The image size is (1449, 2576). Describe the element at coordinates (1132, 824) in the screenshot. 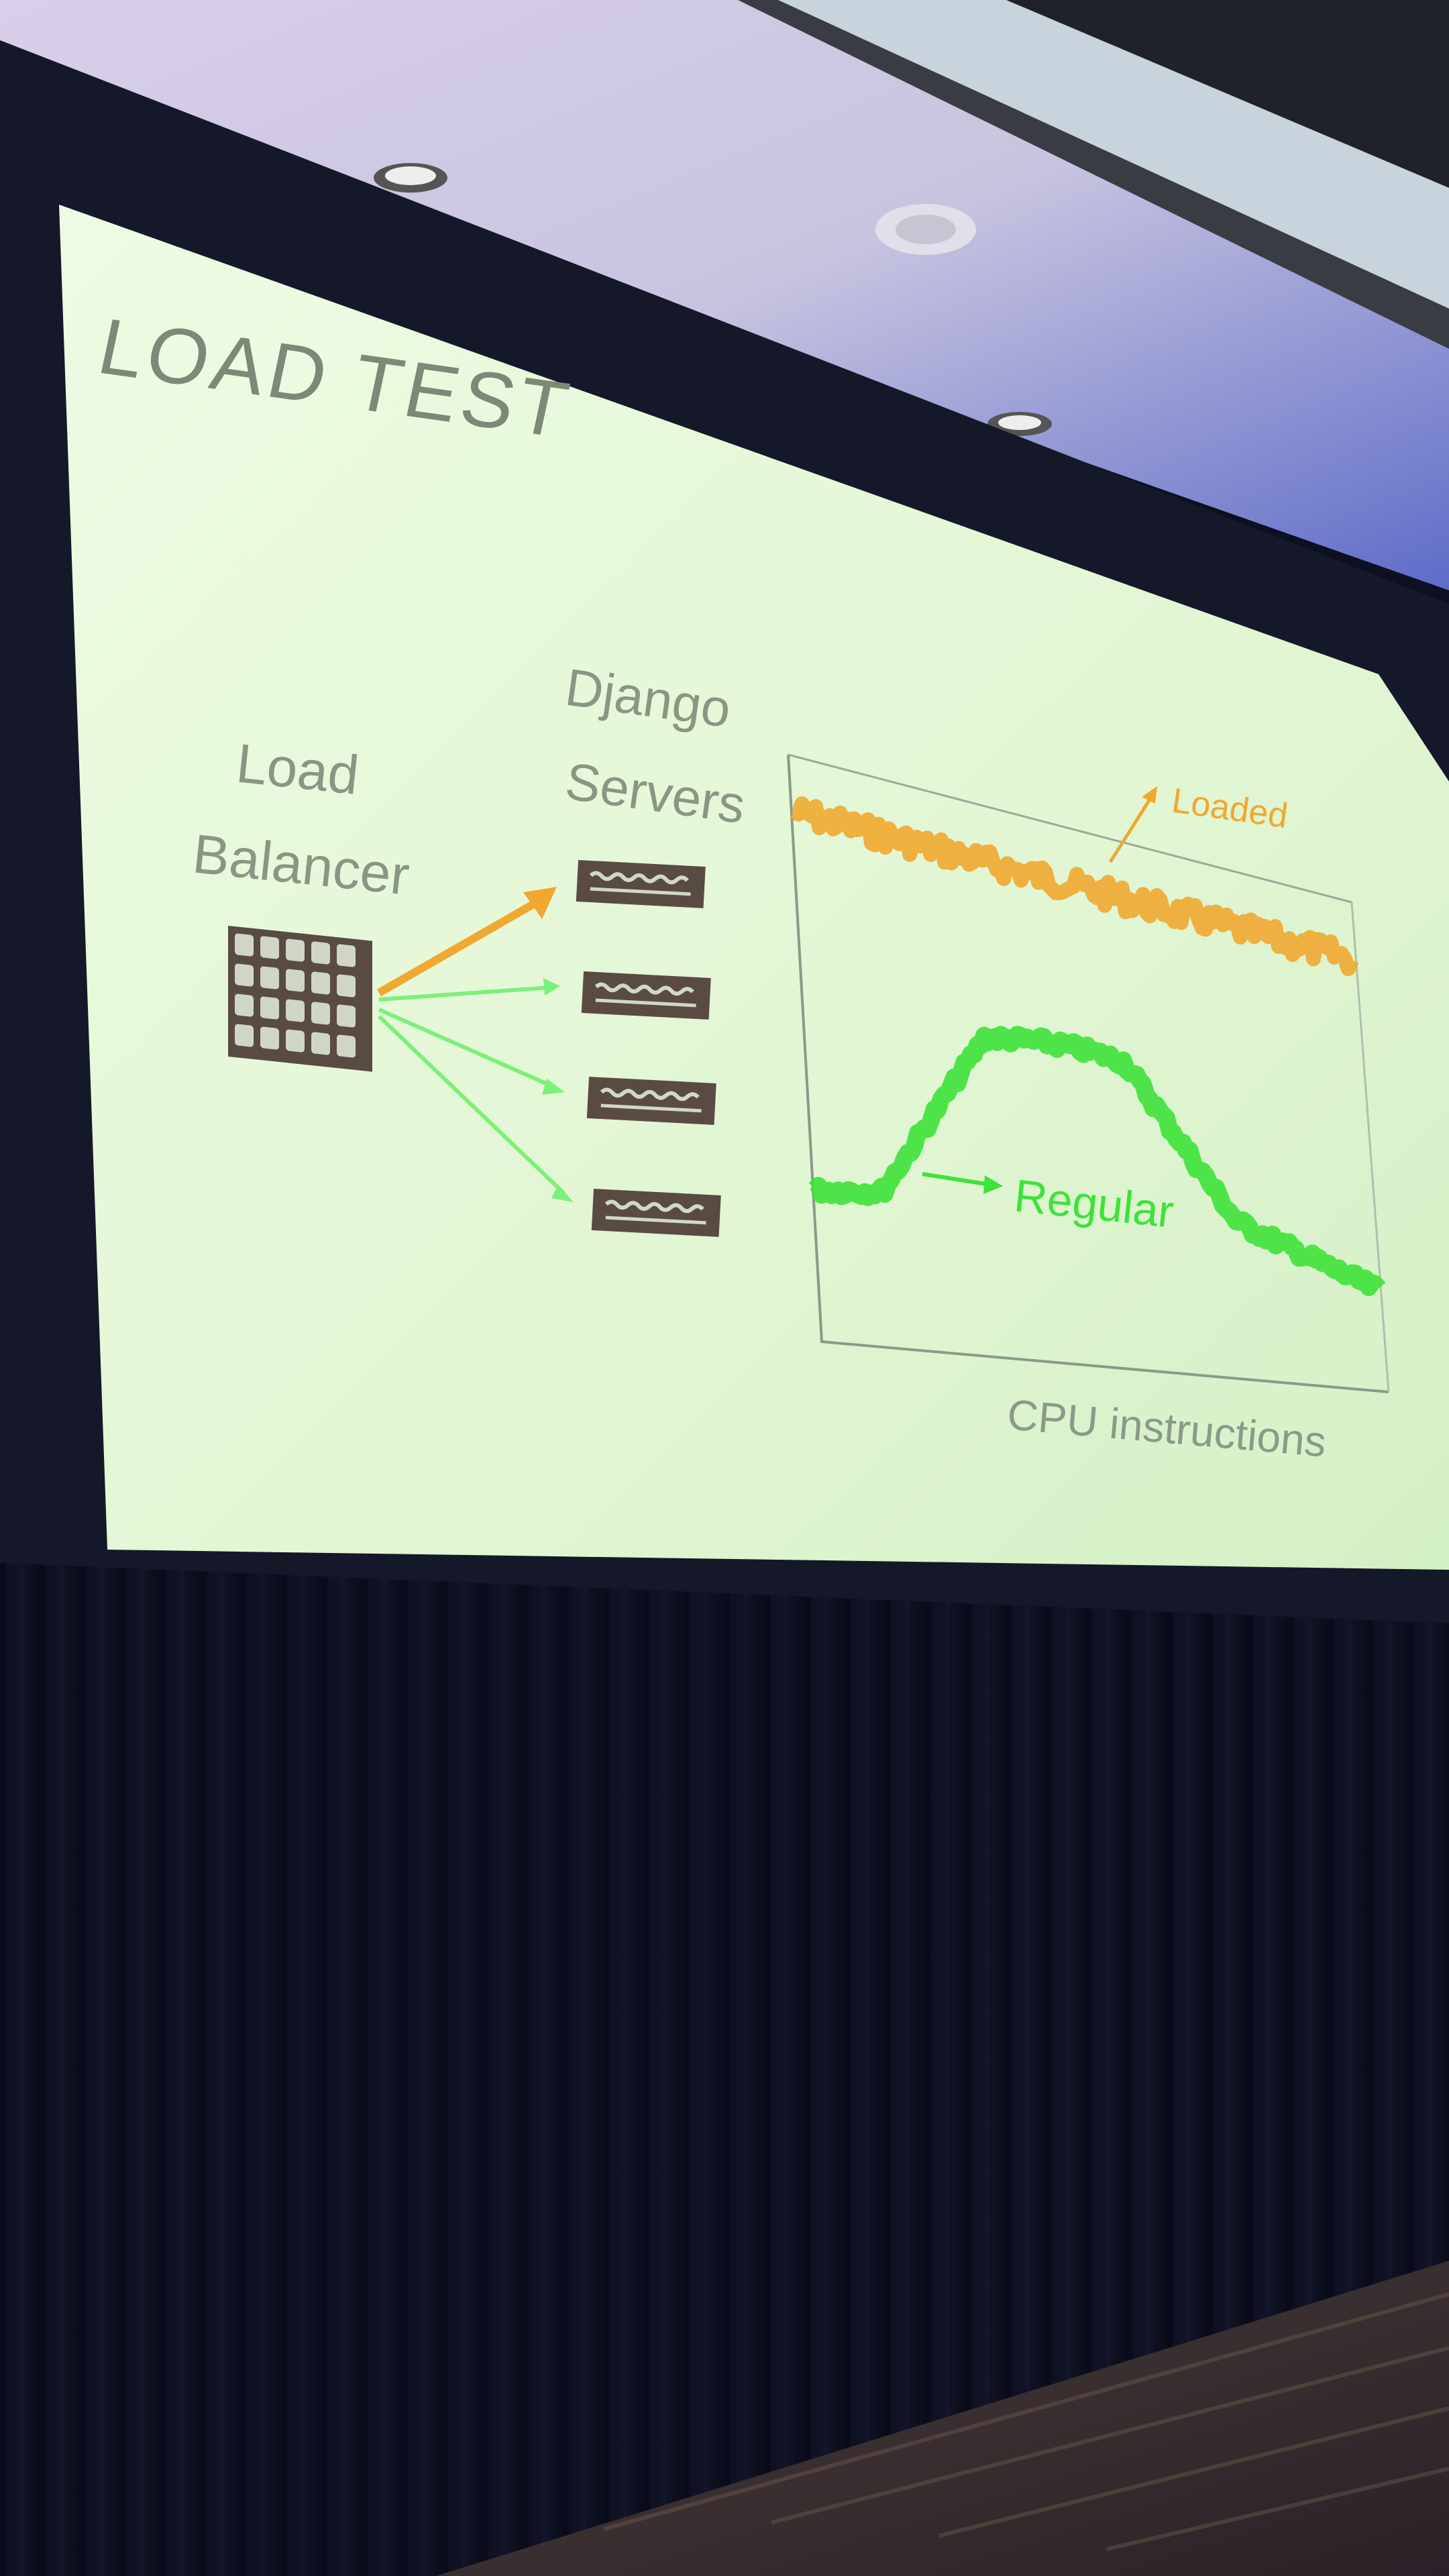

I see `loaded-label-arrow` at that location.